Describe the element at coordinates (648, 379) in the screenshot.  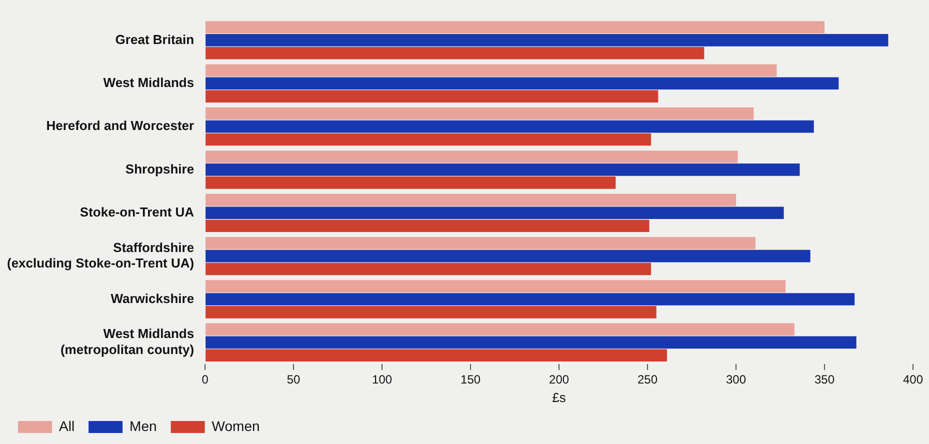
I see `x-tick-label: 250` at that location.